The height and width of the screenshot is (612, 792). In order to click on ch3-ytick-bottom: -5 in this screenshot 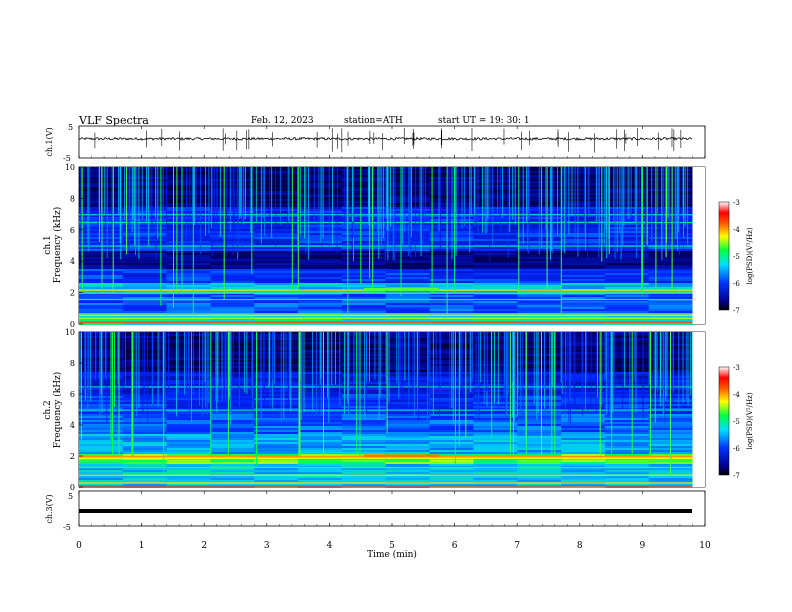, I will do `click(67, 527)`.